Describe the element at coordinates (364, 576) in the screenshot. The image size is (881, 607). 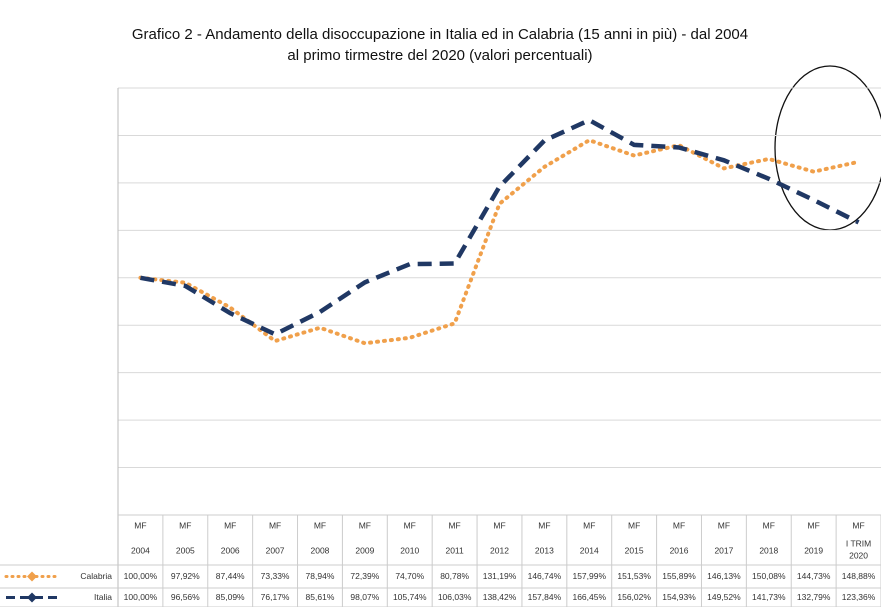
I see `data-label: 72,39%` at that location.